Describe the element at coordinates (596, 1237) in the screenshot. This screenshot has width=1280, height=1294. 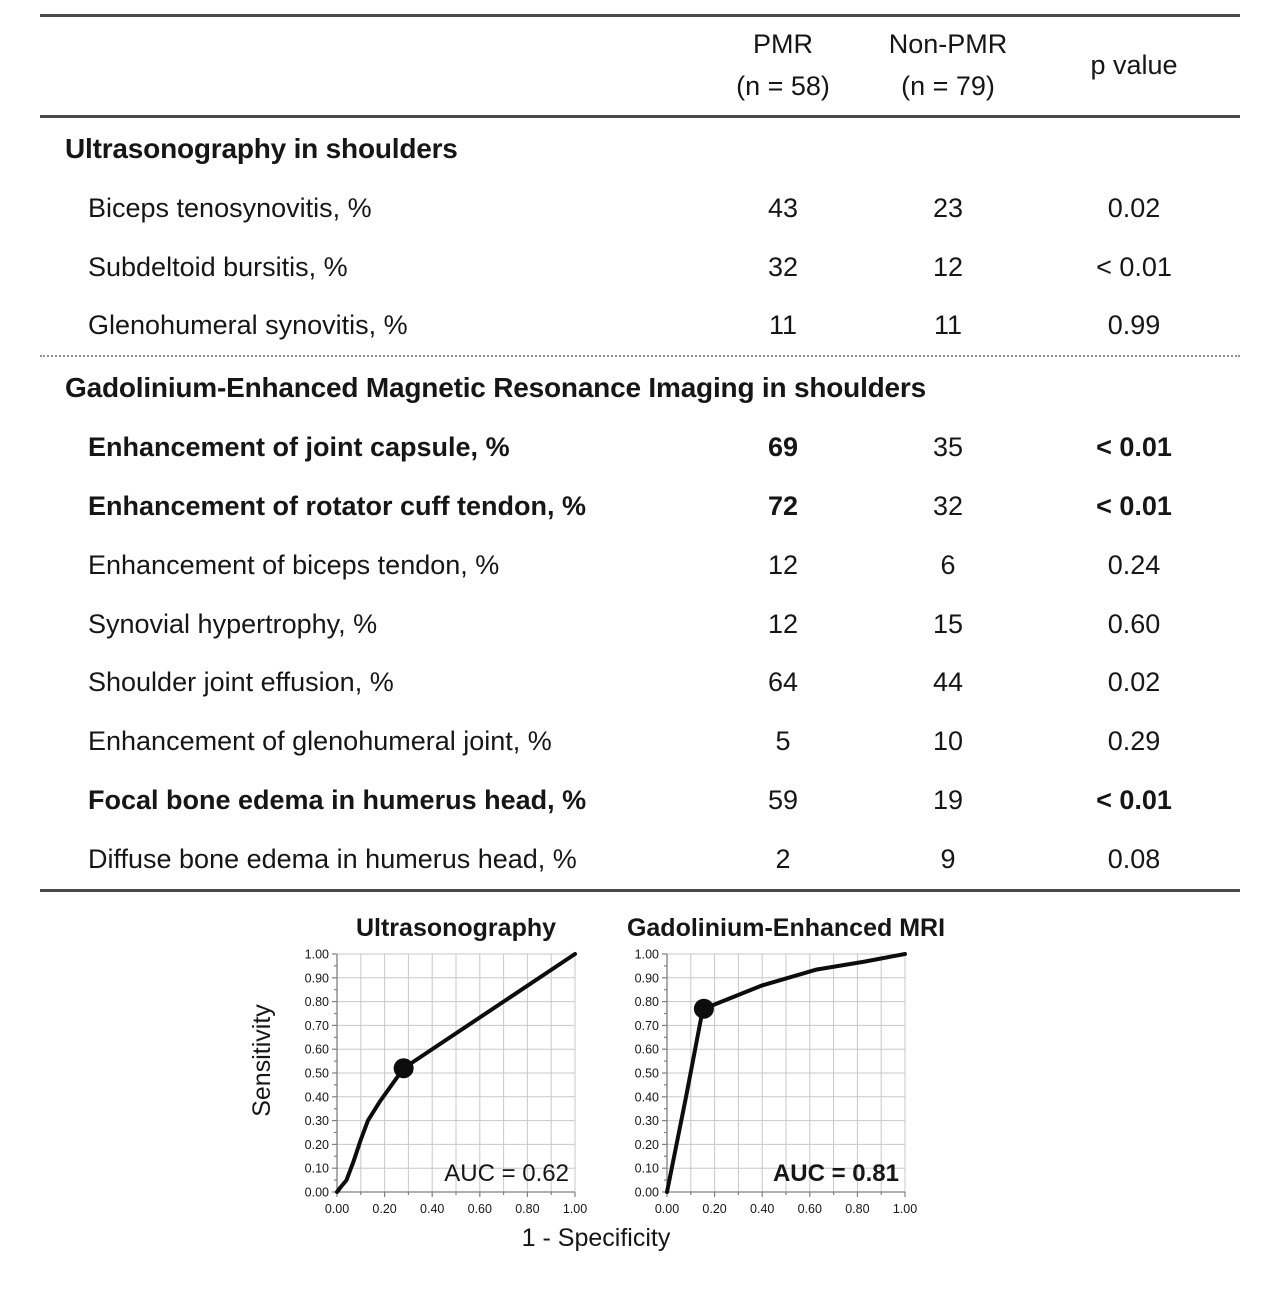
I see `x-axis-label: 1 - Specificity` at that location.